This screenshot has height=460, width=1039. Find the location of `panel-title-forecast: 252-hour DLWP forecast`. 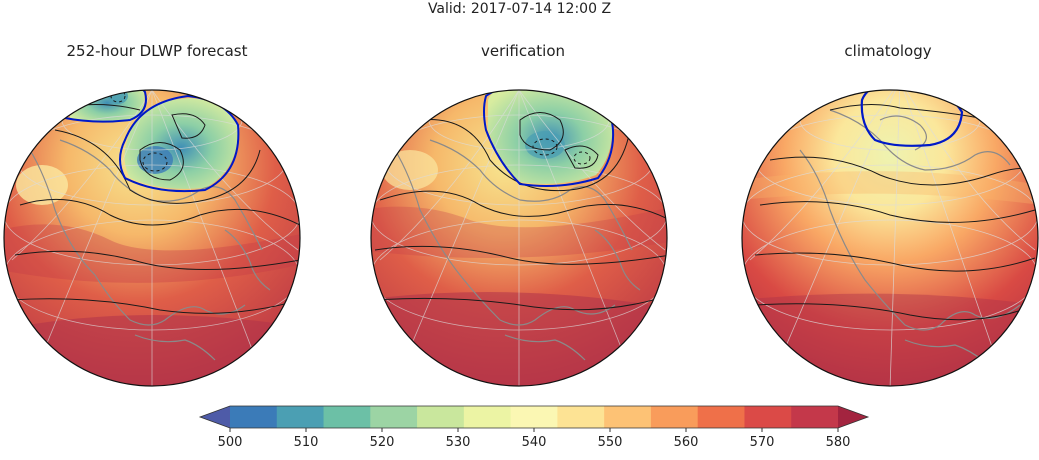

panel-title-forecast: 252-hour DLWP forecast is located at coordinates (157, 51).